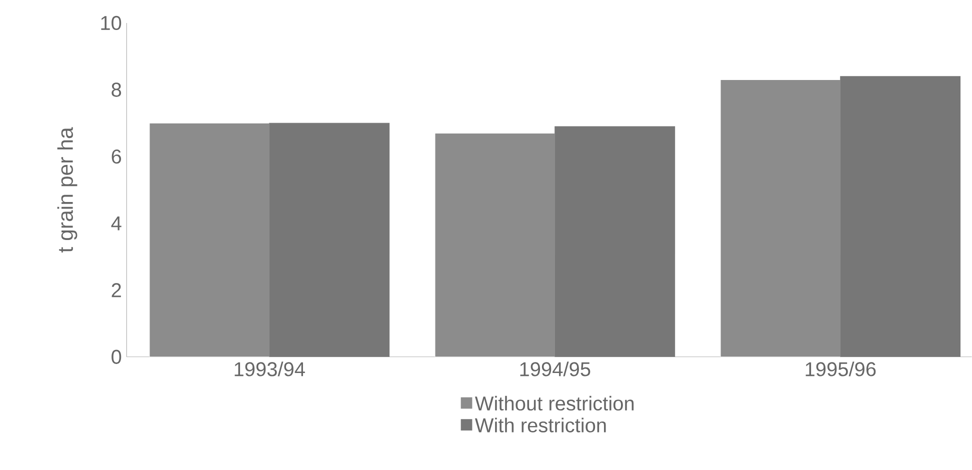 This screenshot has width=972, height=470. Describe the element at coordinates (841, 369) in the screenshot. I see `x-tick-label: 1995/96` at that location.